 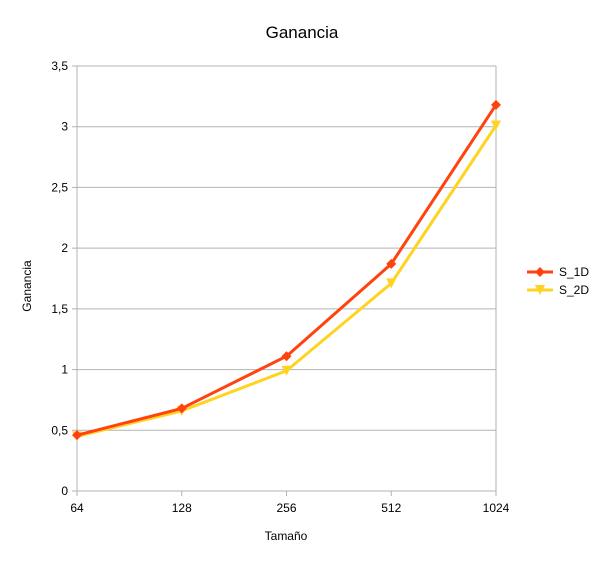 I want to click on y-tick-label: 1,5, so click(x=59, y=309).